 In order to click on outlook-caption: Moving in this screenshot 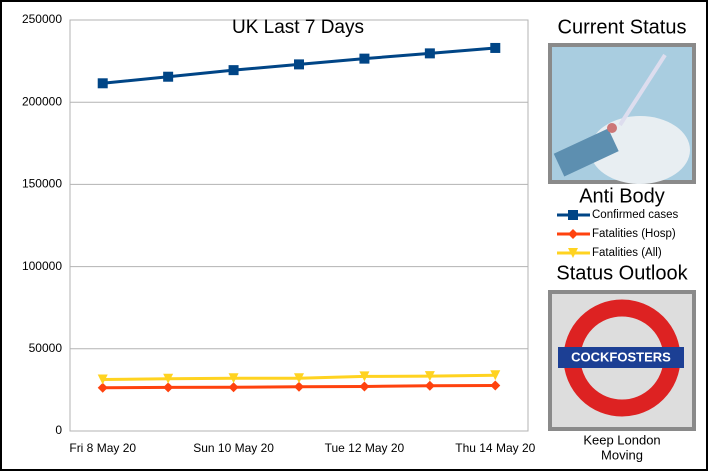, I will do `click(622, 454)`.